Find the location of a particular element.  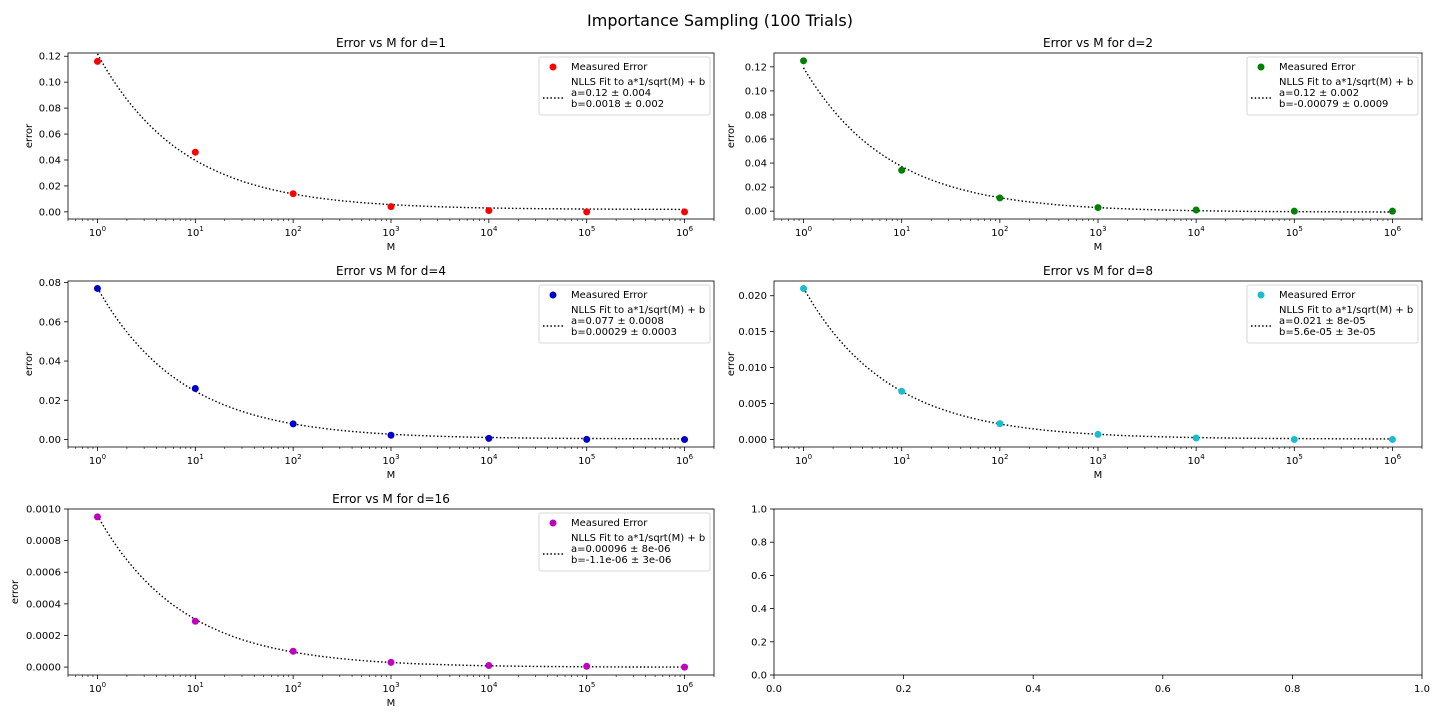

y-tick-label: 0.6 is located at coordinates (759, 576).